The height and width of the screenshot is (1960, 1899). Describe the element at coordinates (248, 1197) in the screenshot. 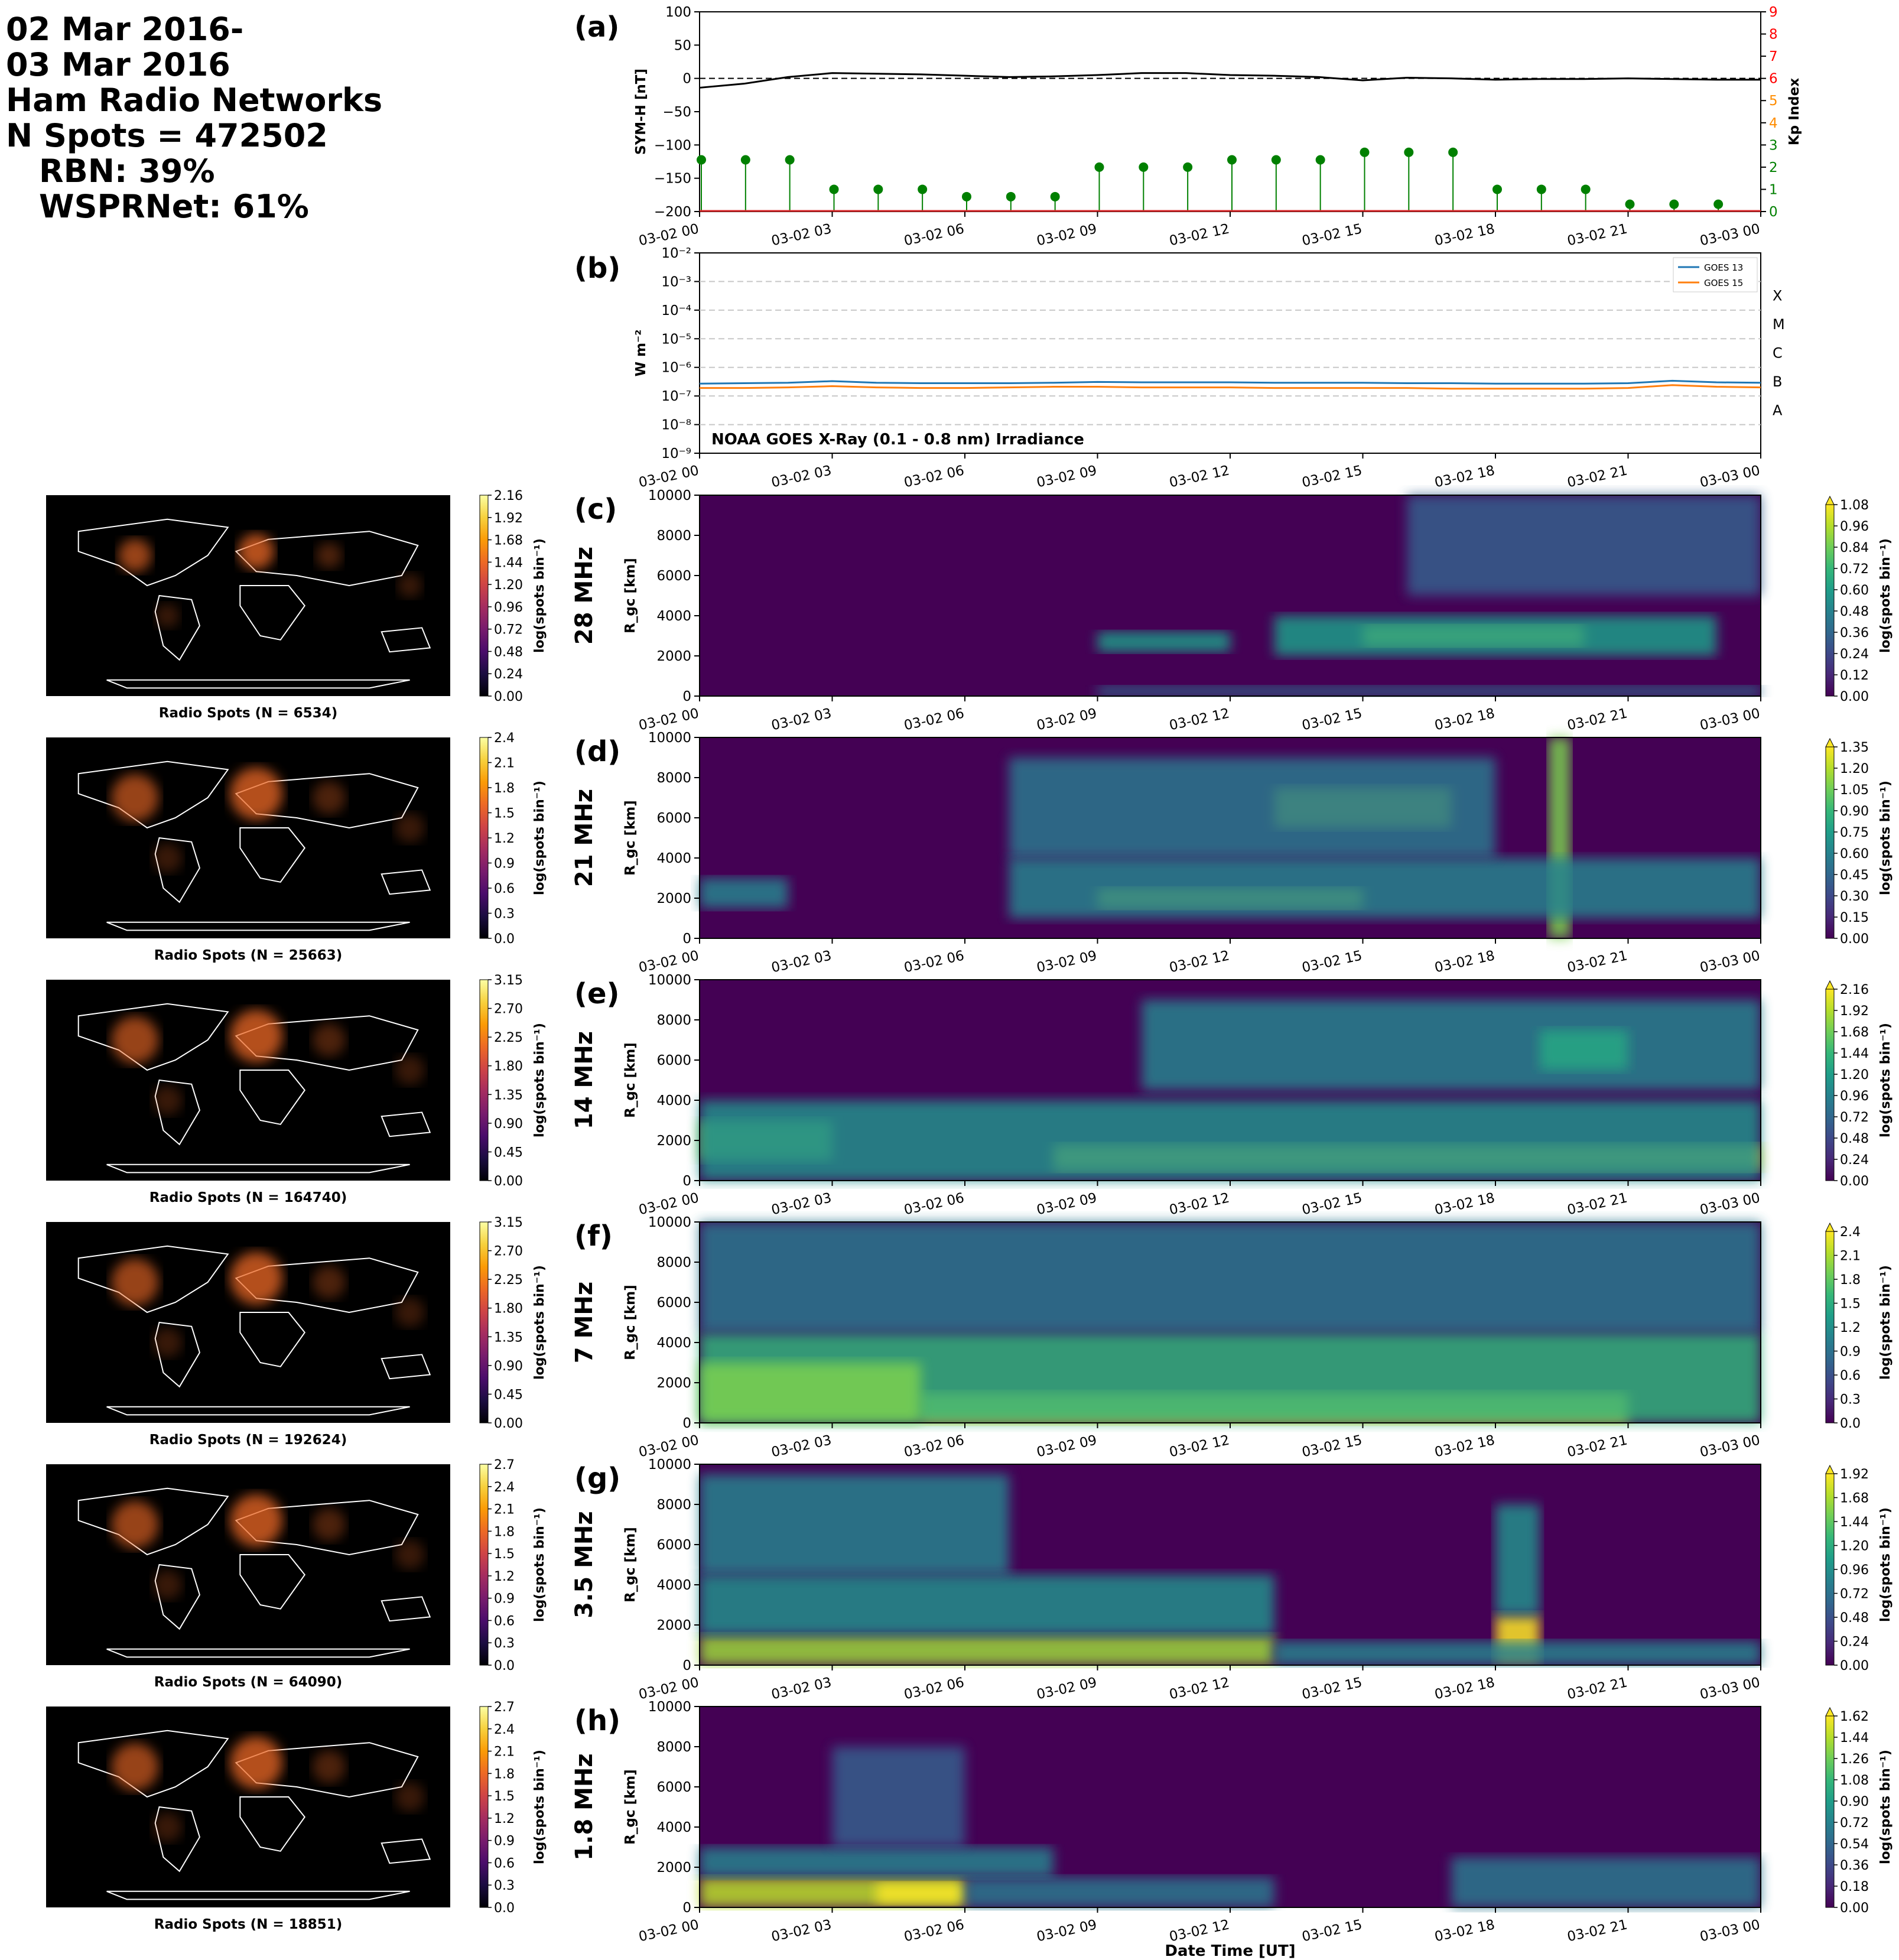

I see `map-caption: Radio Spots (N = 164740)` at that location.